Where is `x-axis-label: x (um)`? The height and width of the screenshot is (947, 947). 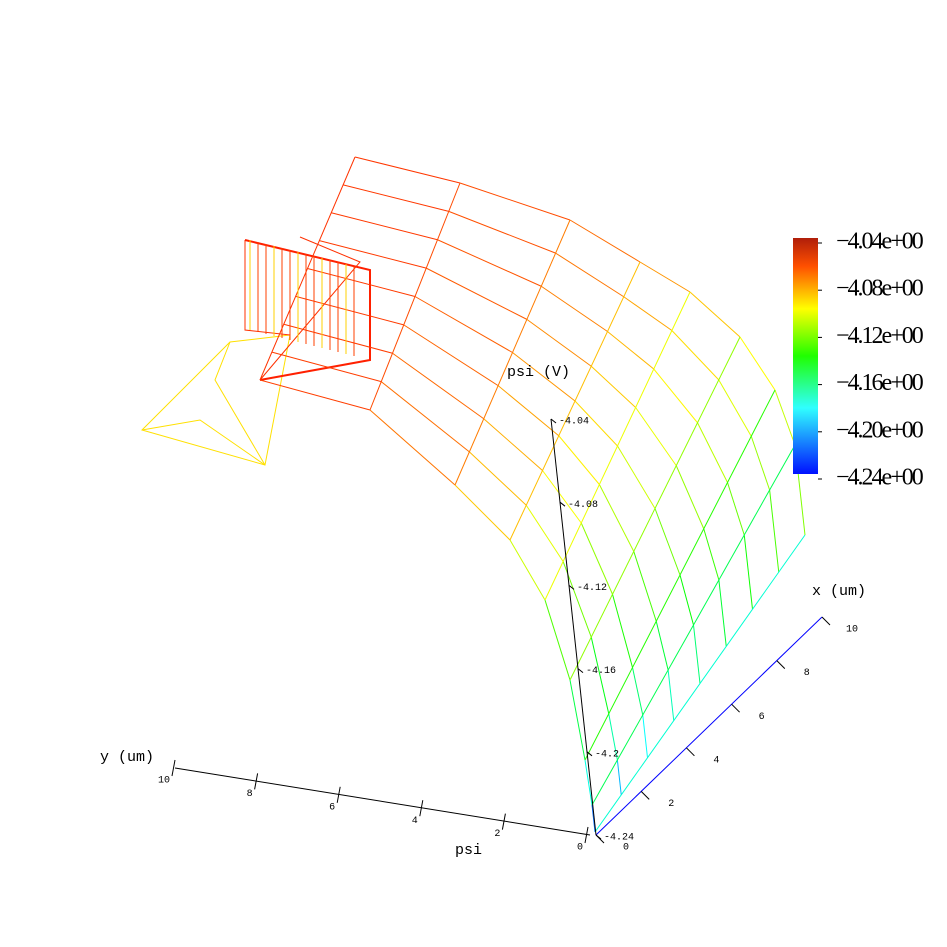 x-axis-label: x (um) is located at coordinates (839, 591).